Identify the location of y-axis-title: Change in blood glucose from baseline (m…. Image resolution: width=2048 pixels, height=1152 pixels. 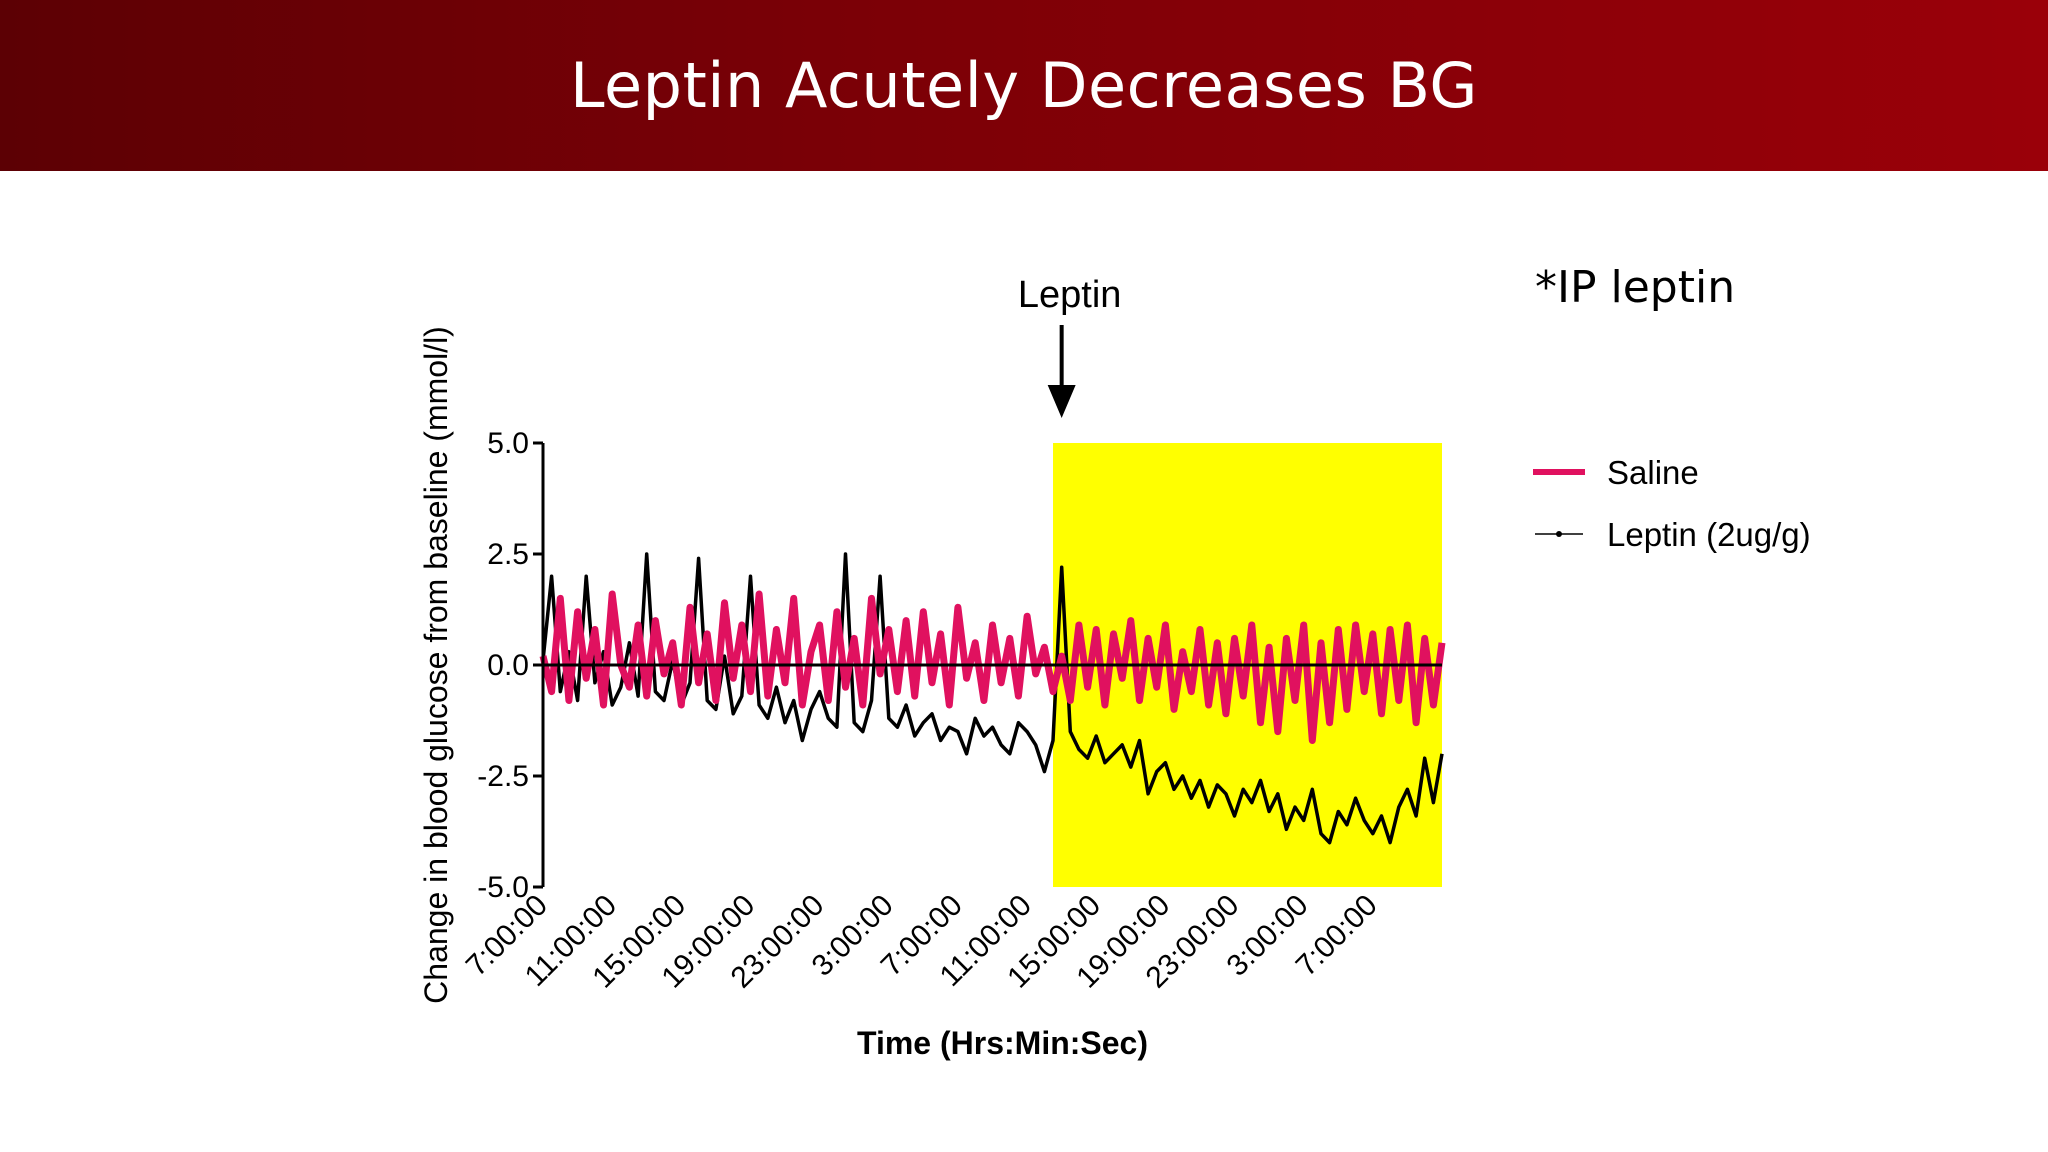
(436, 665).